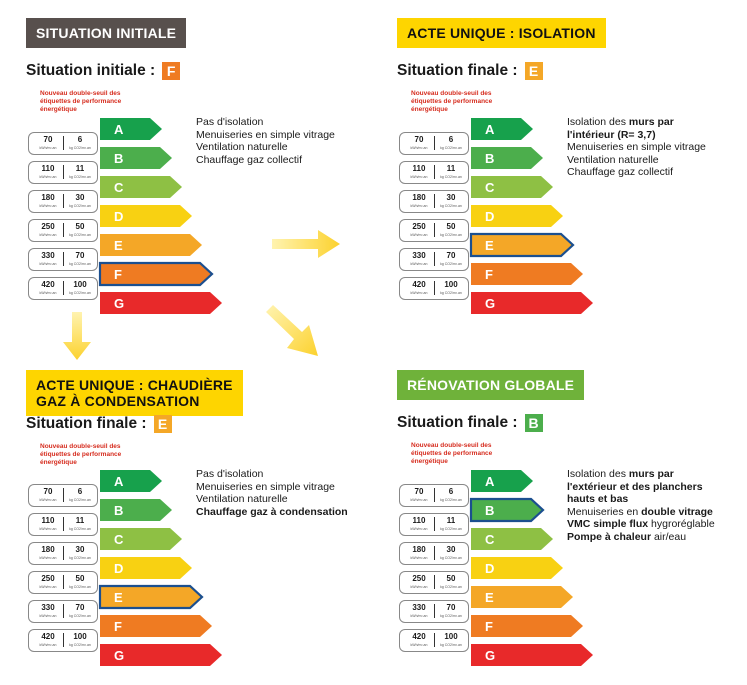 The height and width of the screenshot is (685, 747). I want to click on co2-threshold: 11, so click(80, 168).